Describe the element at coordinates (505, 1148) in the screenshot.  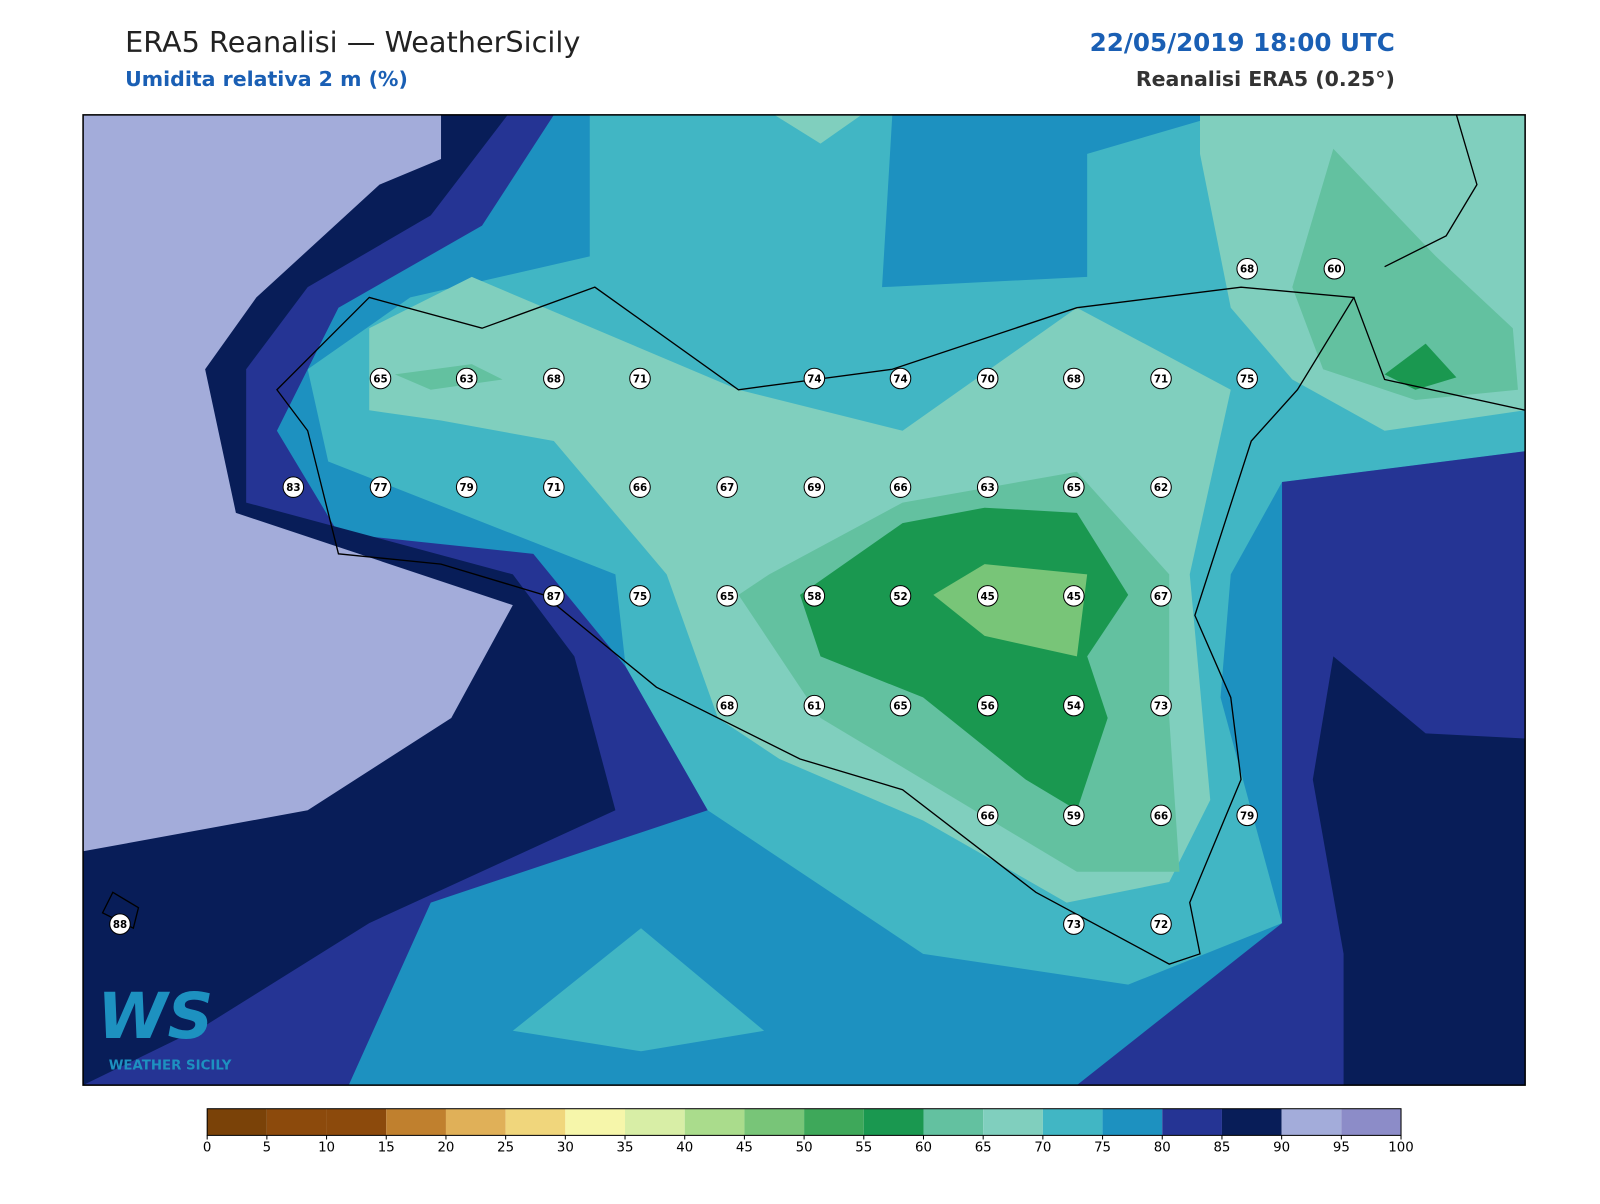
I see `colorbar-tick-label: 25` at that location.